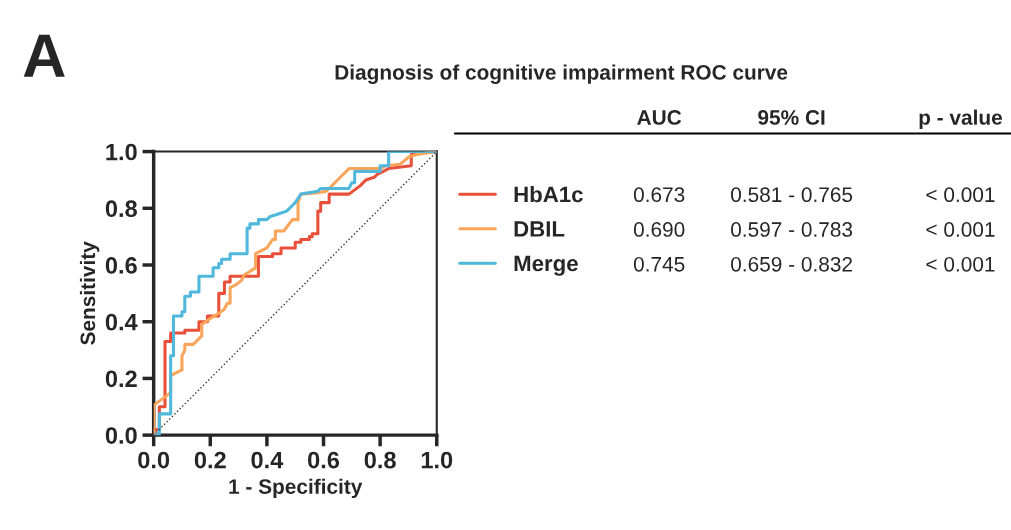 Image resolution: width=1011 pixels, height=530 pixels. I want to click on legend-label: HbA1c, so click(548, 194).